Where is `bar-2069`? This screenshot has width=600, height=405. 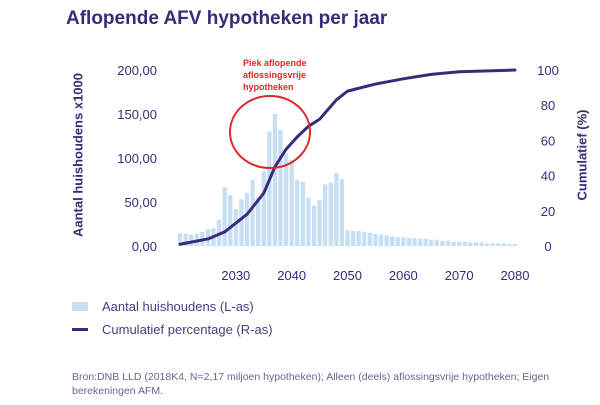 bar-2069 is located at coordinates (453, 243).